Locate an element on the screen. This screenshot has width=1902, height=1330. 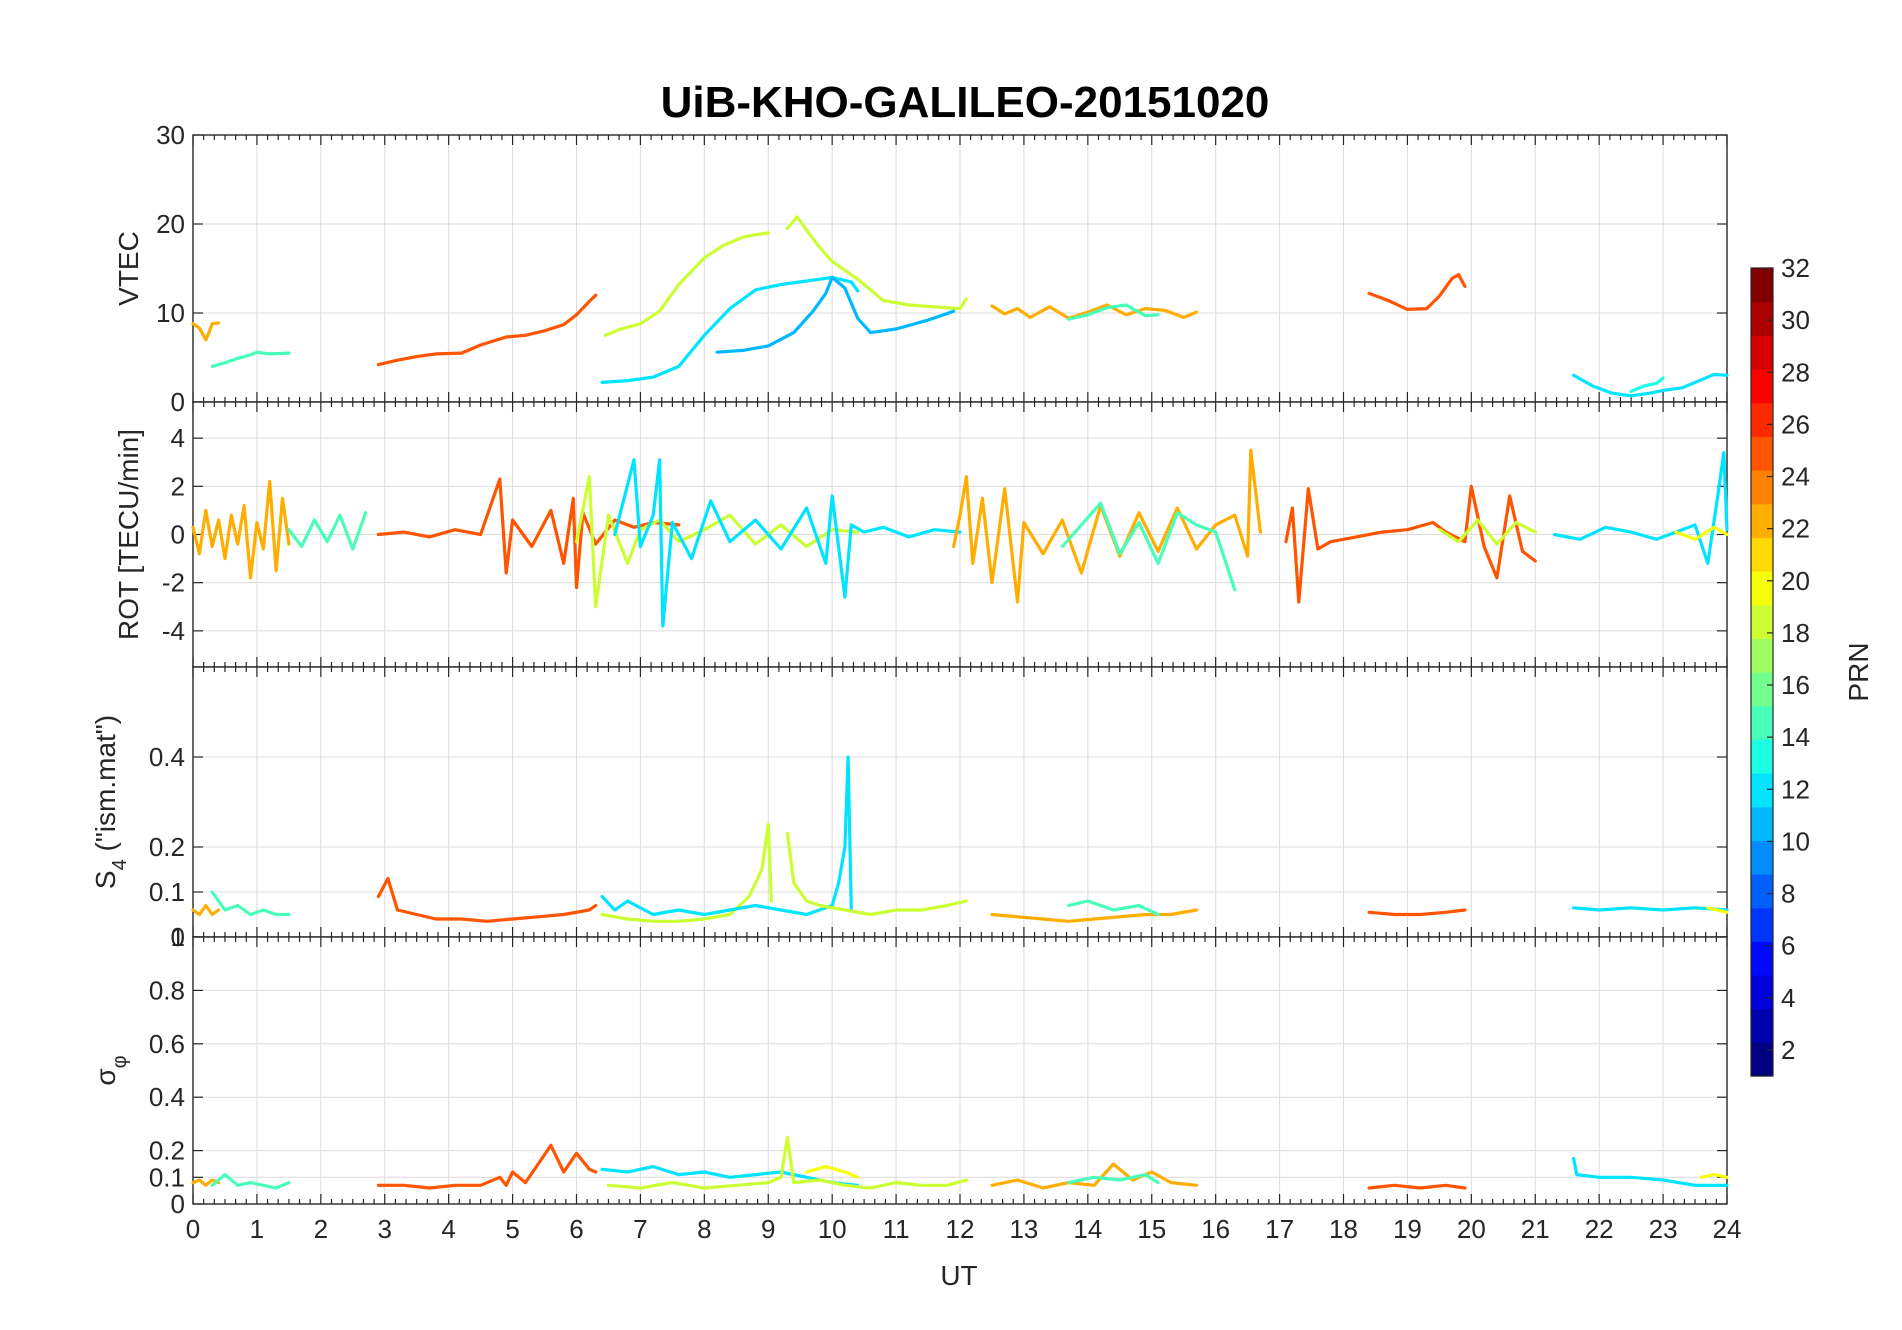
y-tick-label: -2 is located at coordinates (173, 583).